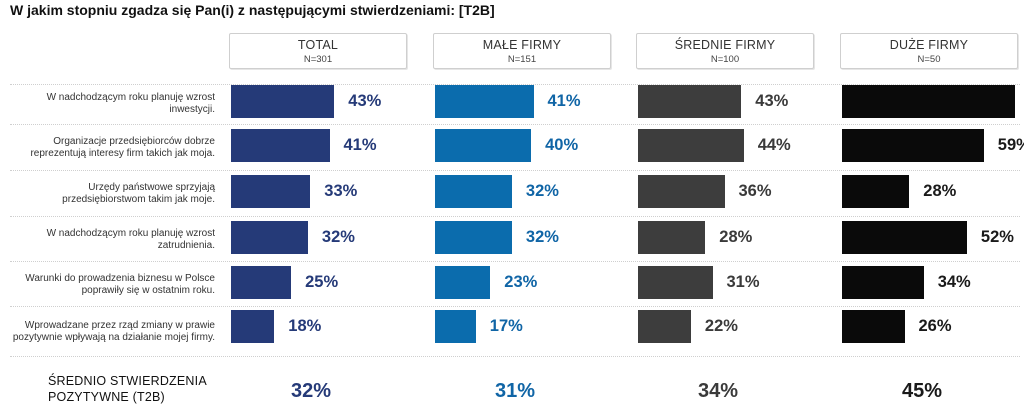 The height and width of the screenshot is (408, 1024). What do you see at coordinates (318, 45) in the screenshot?
I see `column-header-name: TOTAL` at bounding box center [318, 45].